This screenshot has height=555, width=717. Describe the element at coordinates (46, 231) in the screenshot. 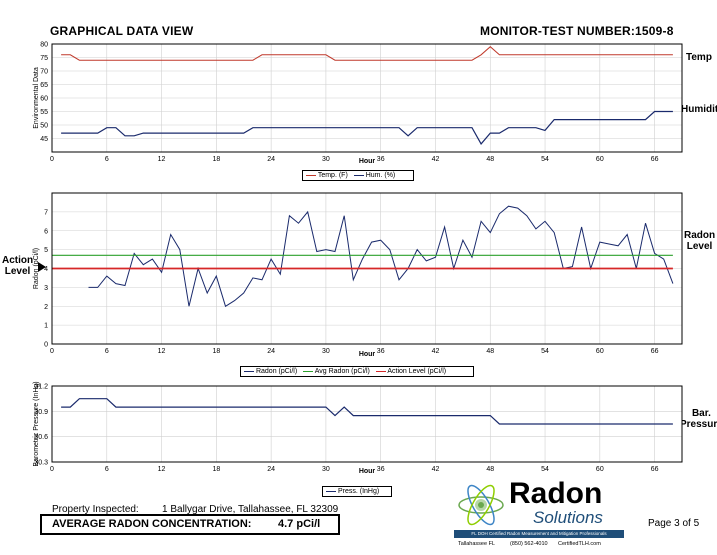

I see `y-tick-label: 6` at that location.